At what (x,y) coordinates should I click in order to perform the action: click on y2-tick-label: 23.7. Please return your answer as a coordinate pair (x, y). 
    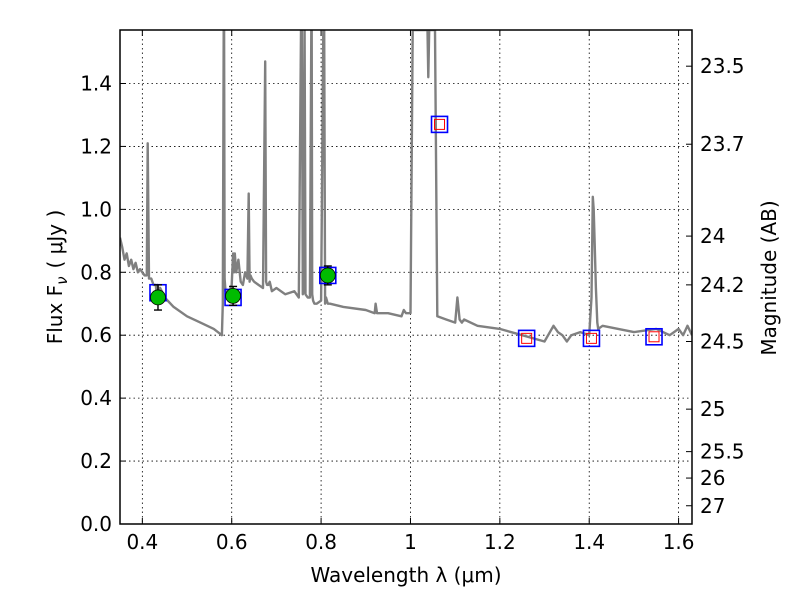
    Looking at the image, I should click on (722, 144).